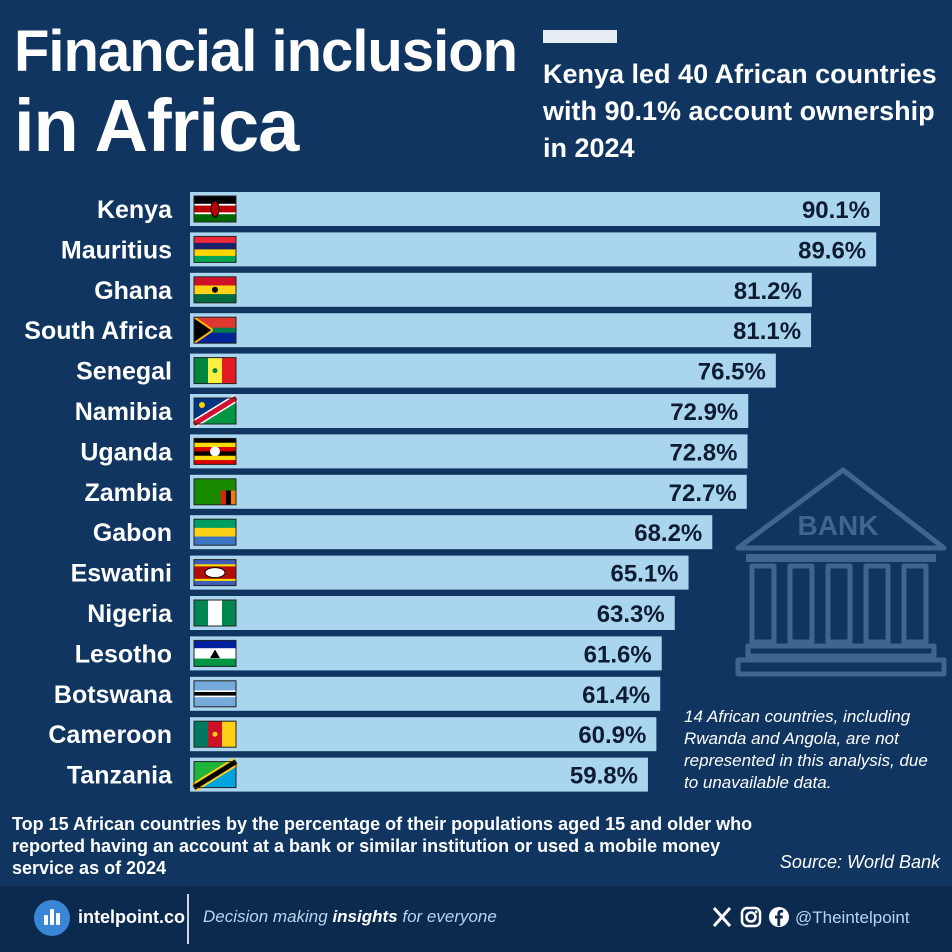  What do you see at coordinates (841, 572) in the screenshot?
I see `bank-icon: BANK` at bounding box center [841, 572].